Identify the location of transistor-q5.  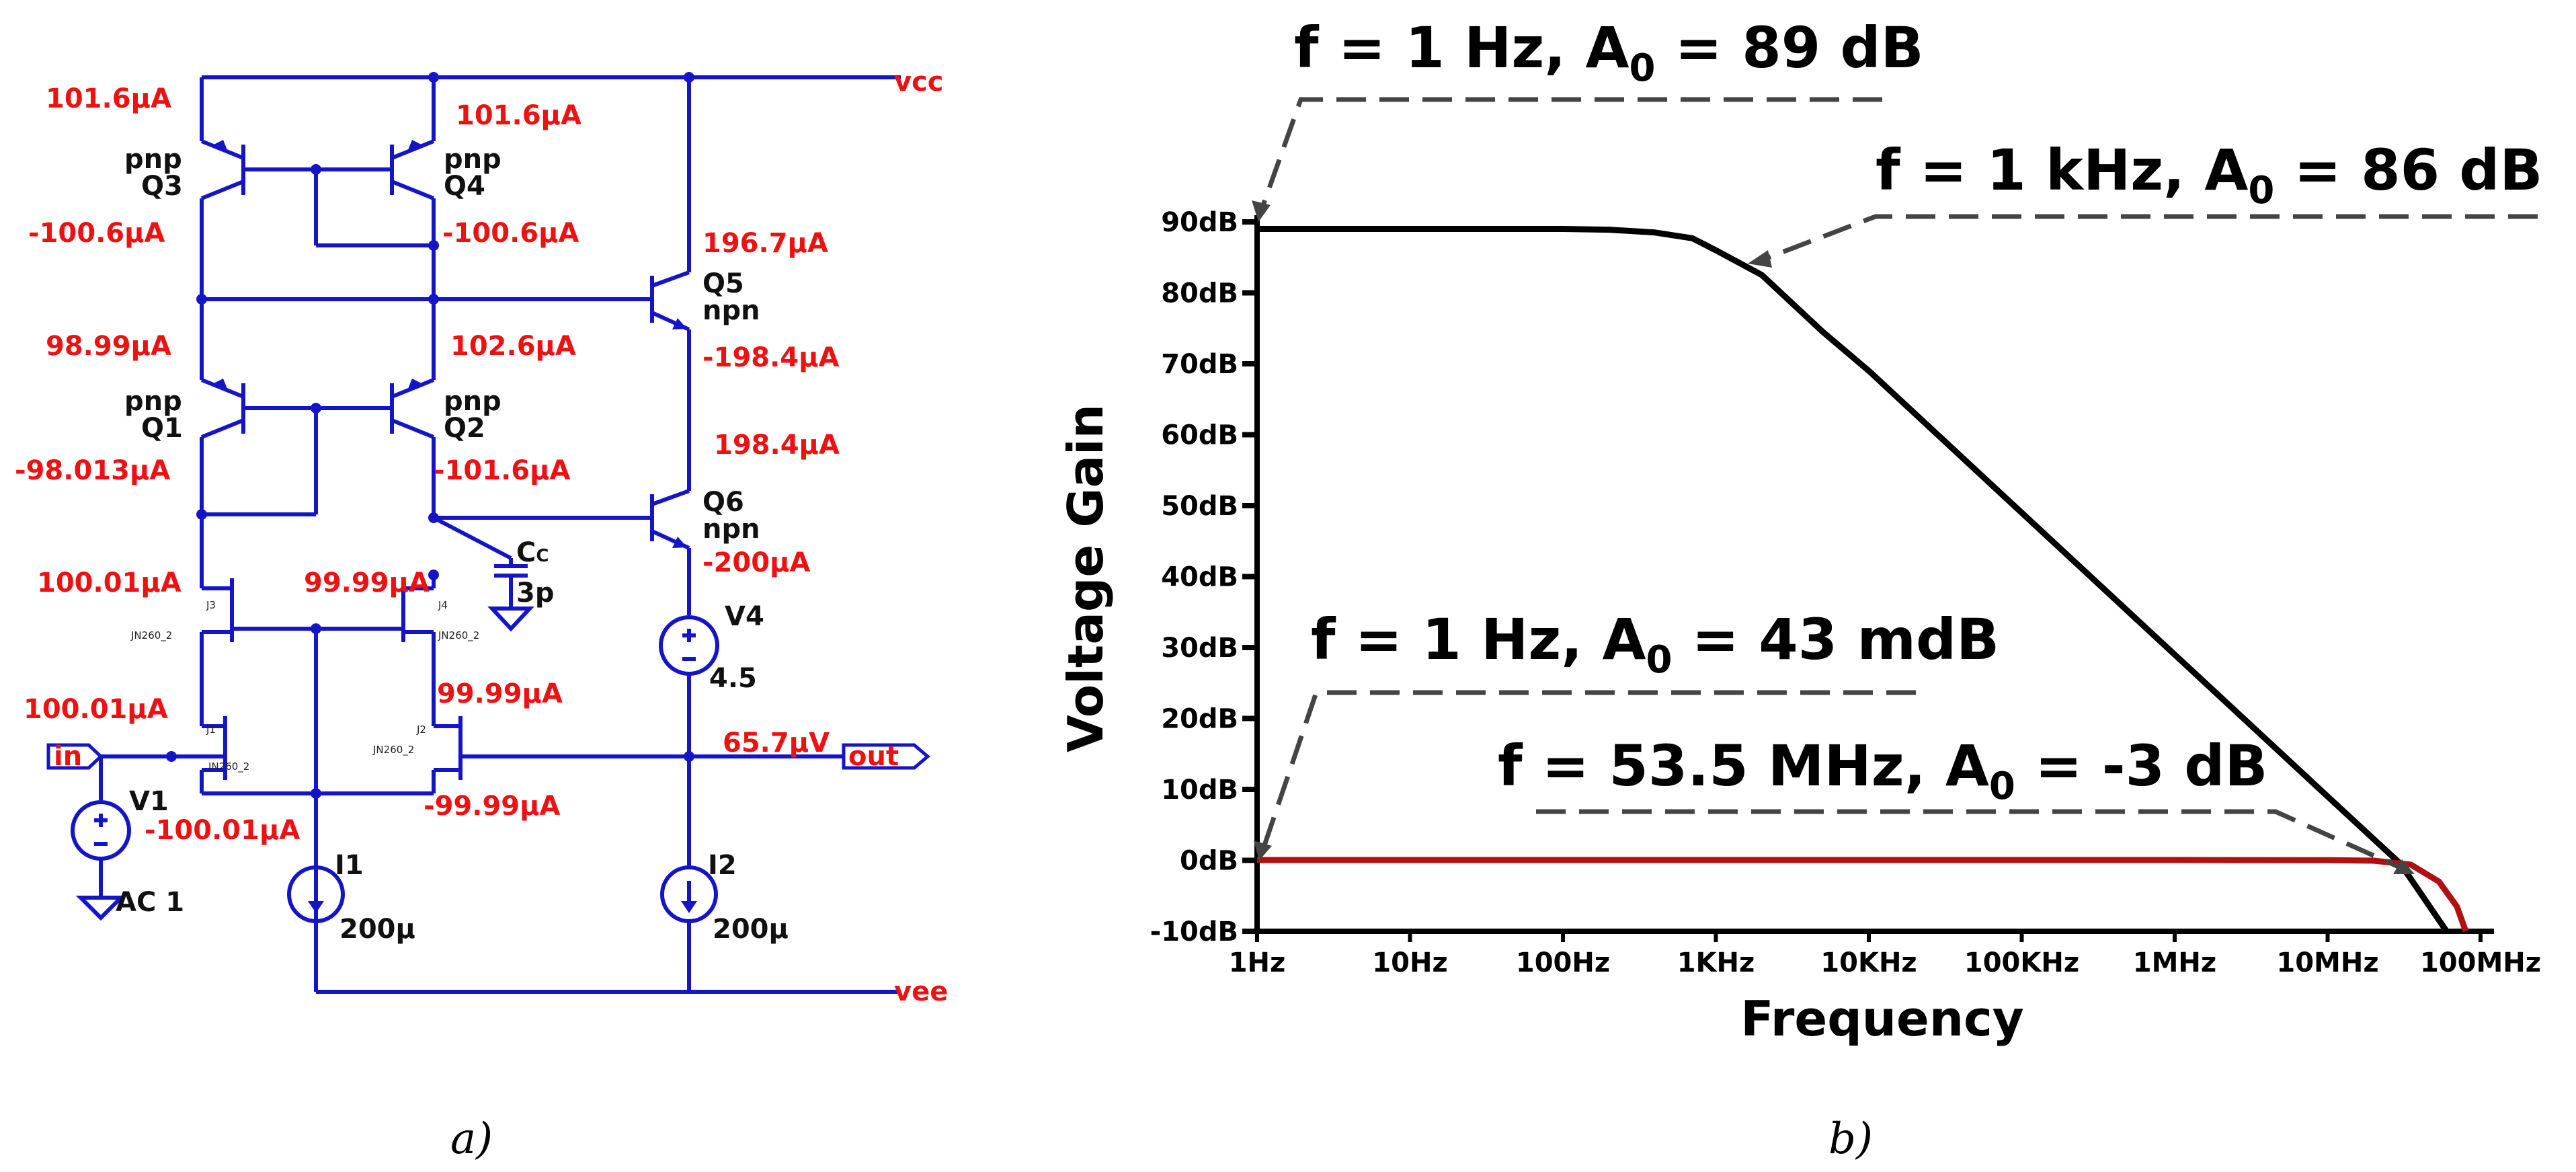
(670, 300).